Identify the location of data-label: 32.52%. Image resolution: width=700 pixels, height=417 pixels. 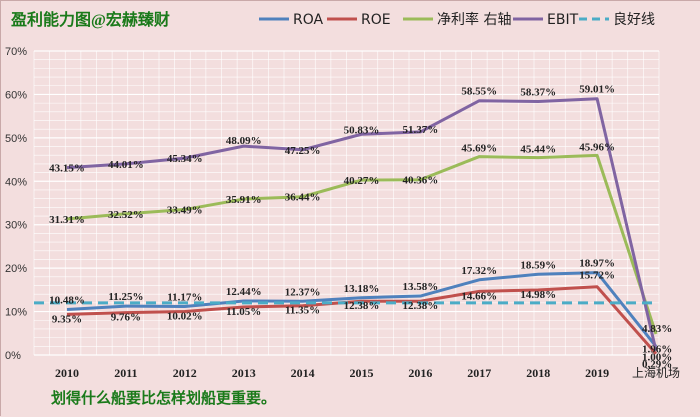
(126, 215).